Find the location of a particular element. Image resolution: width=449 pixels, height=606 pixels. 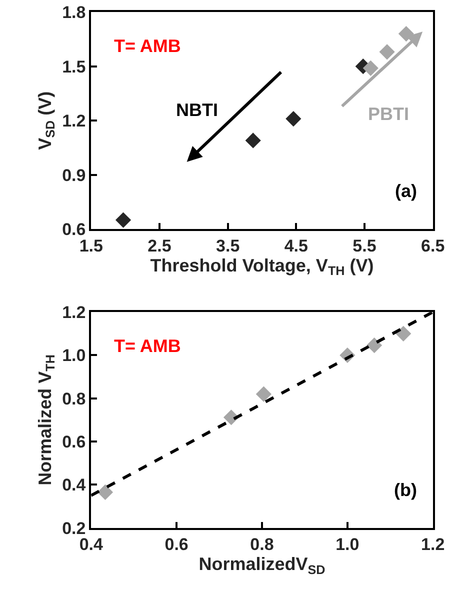

x-tick-label: 1.0 is located at coordinates (348, 544).